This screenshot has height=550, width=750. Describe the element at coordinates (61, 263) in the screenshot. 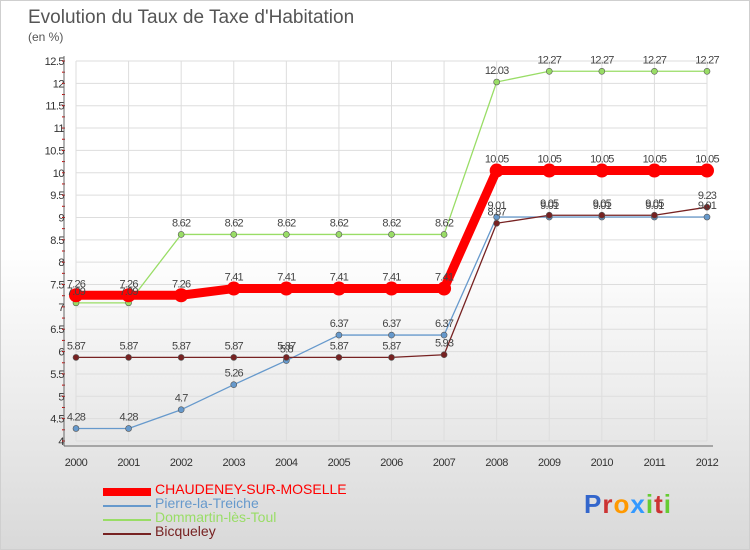

I see `y-tick-label: 8` at that location.